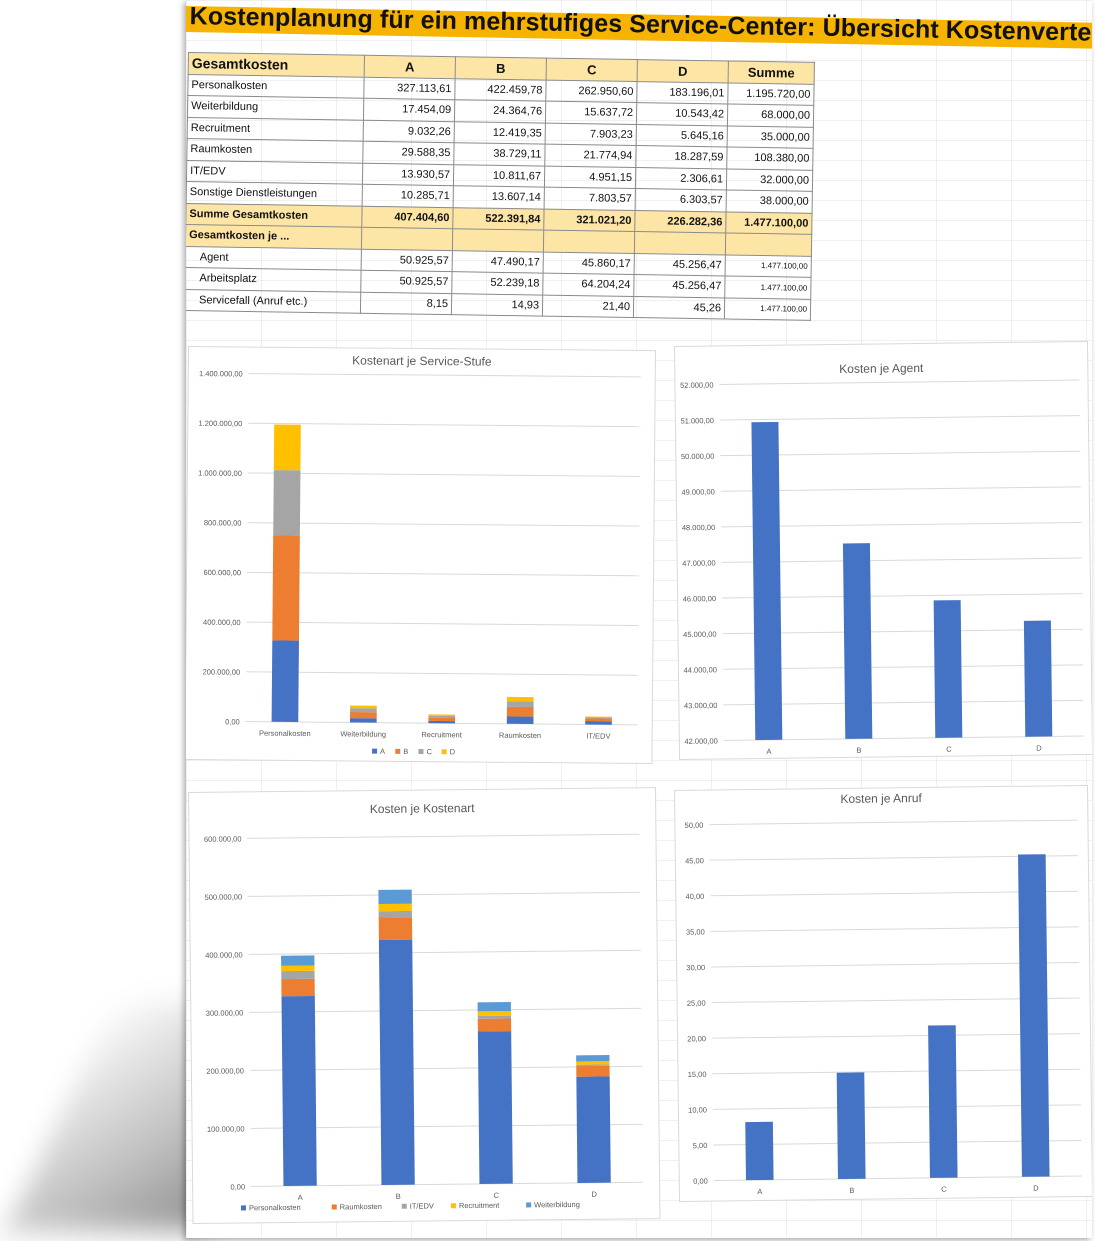  I want to click on row-value: 29.588,35, so click(408, 153).